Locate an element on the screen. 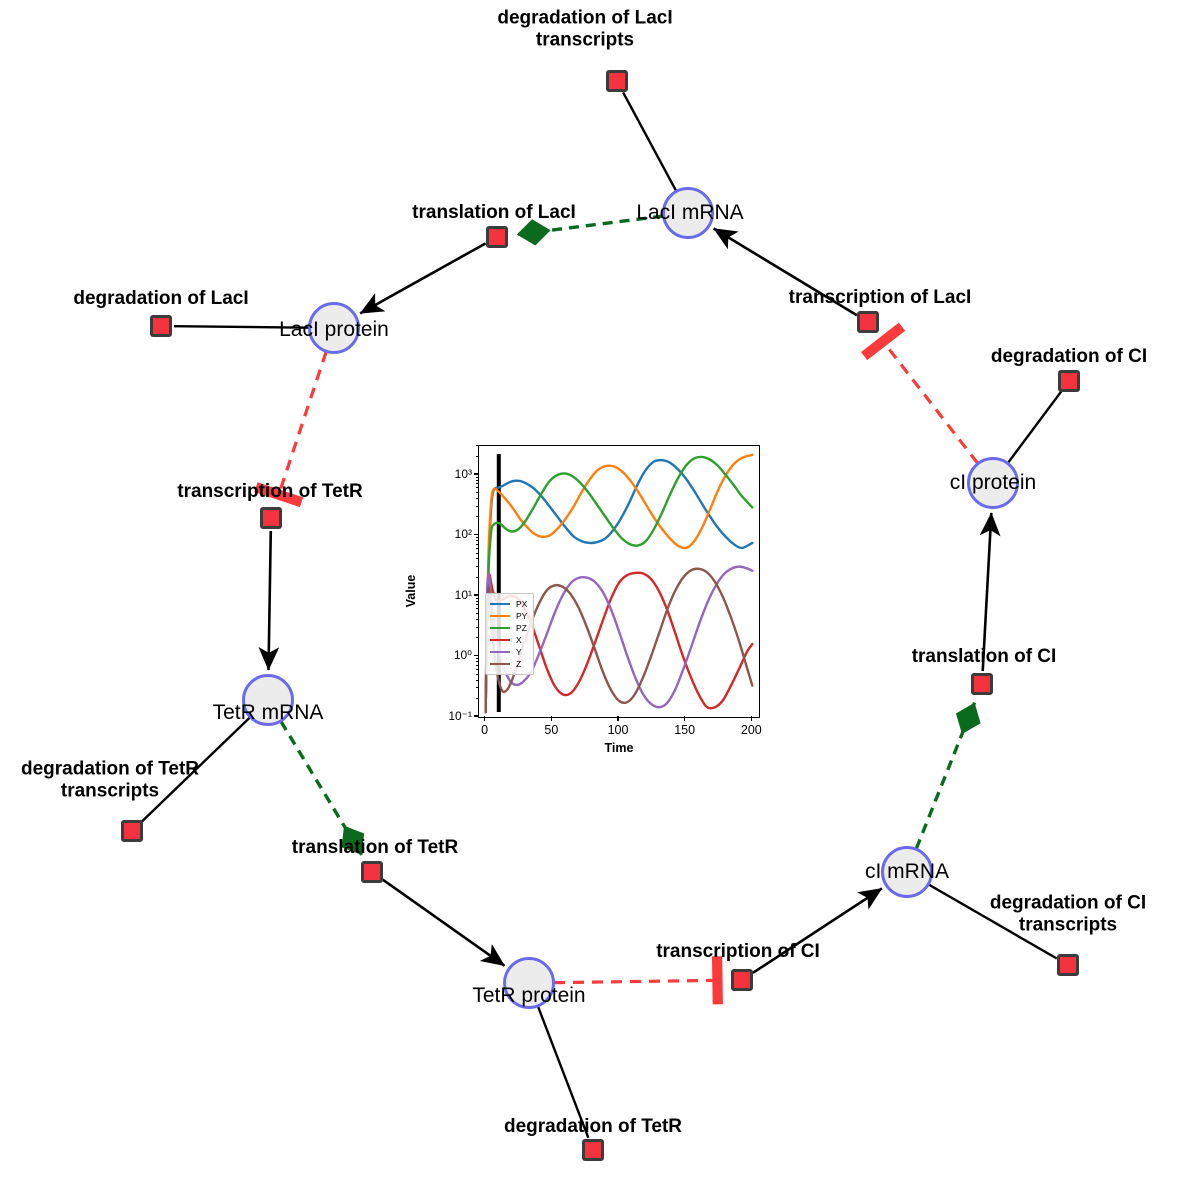 The height and width of the screenshot is (1200, 1189). chart-legend-item: PX is located at coordinates (508, 604).